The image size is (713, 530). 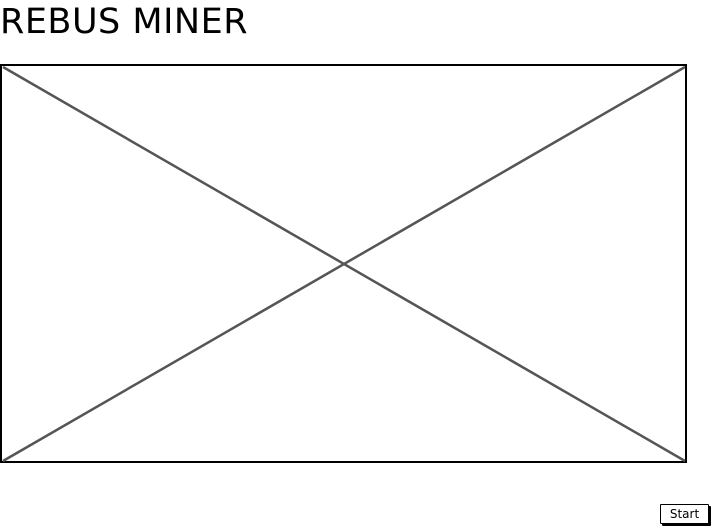 I want to click on start-button: Start, so click(x=684, y=514).